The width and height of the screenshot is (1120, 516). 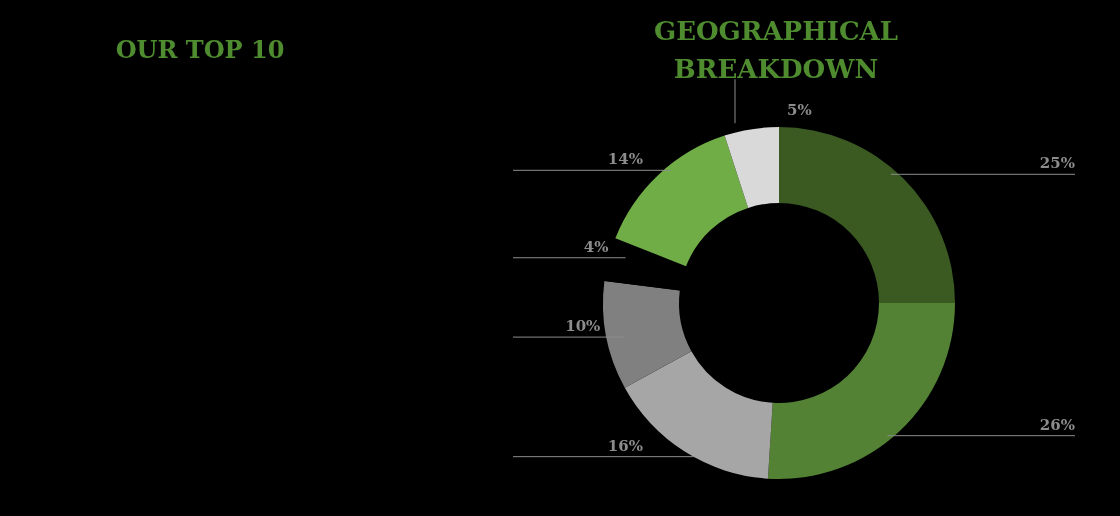 What do you see at coordinates (1057, 163) in the screenshot?
I see `data-label: 25%` at bounding box center [1057, 163].